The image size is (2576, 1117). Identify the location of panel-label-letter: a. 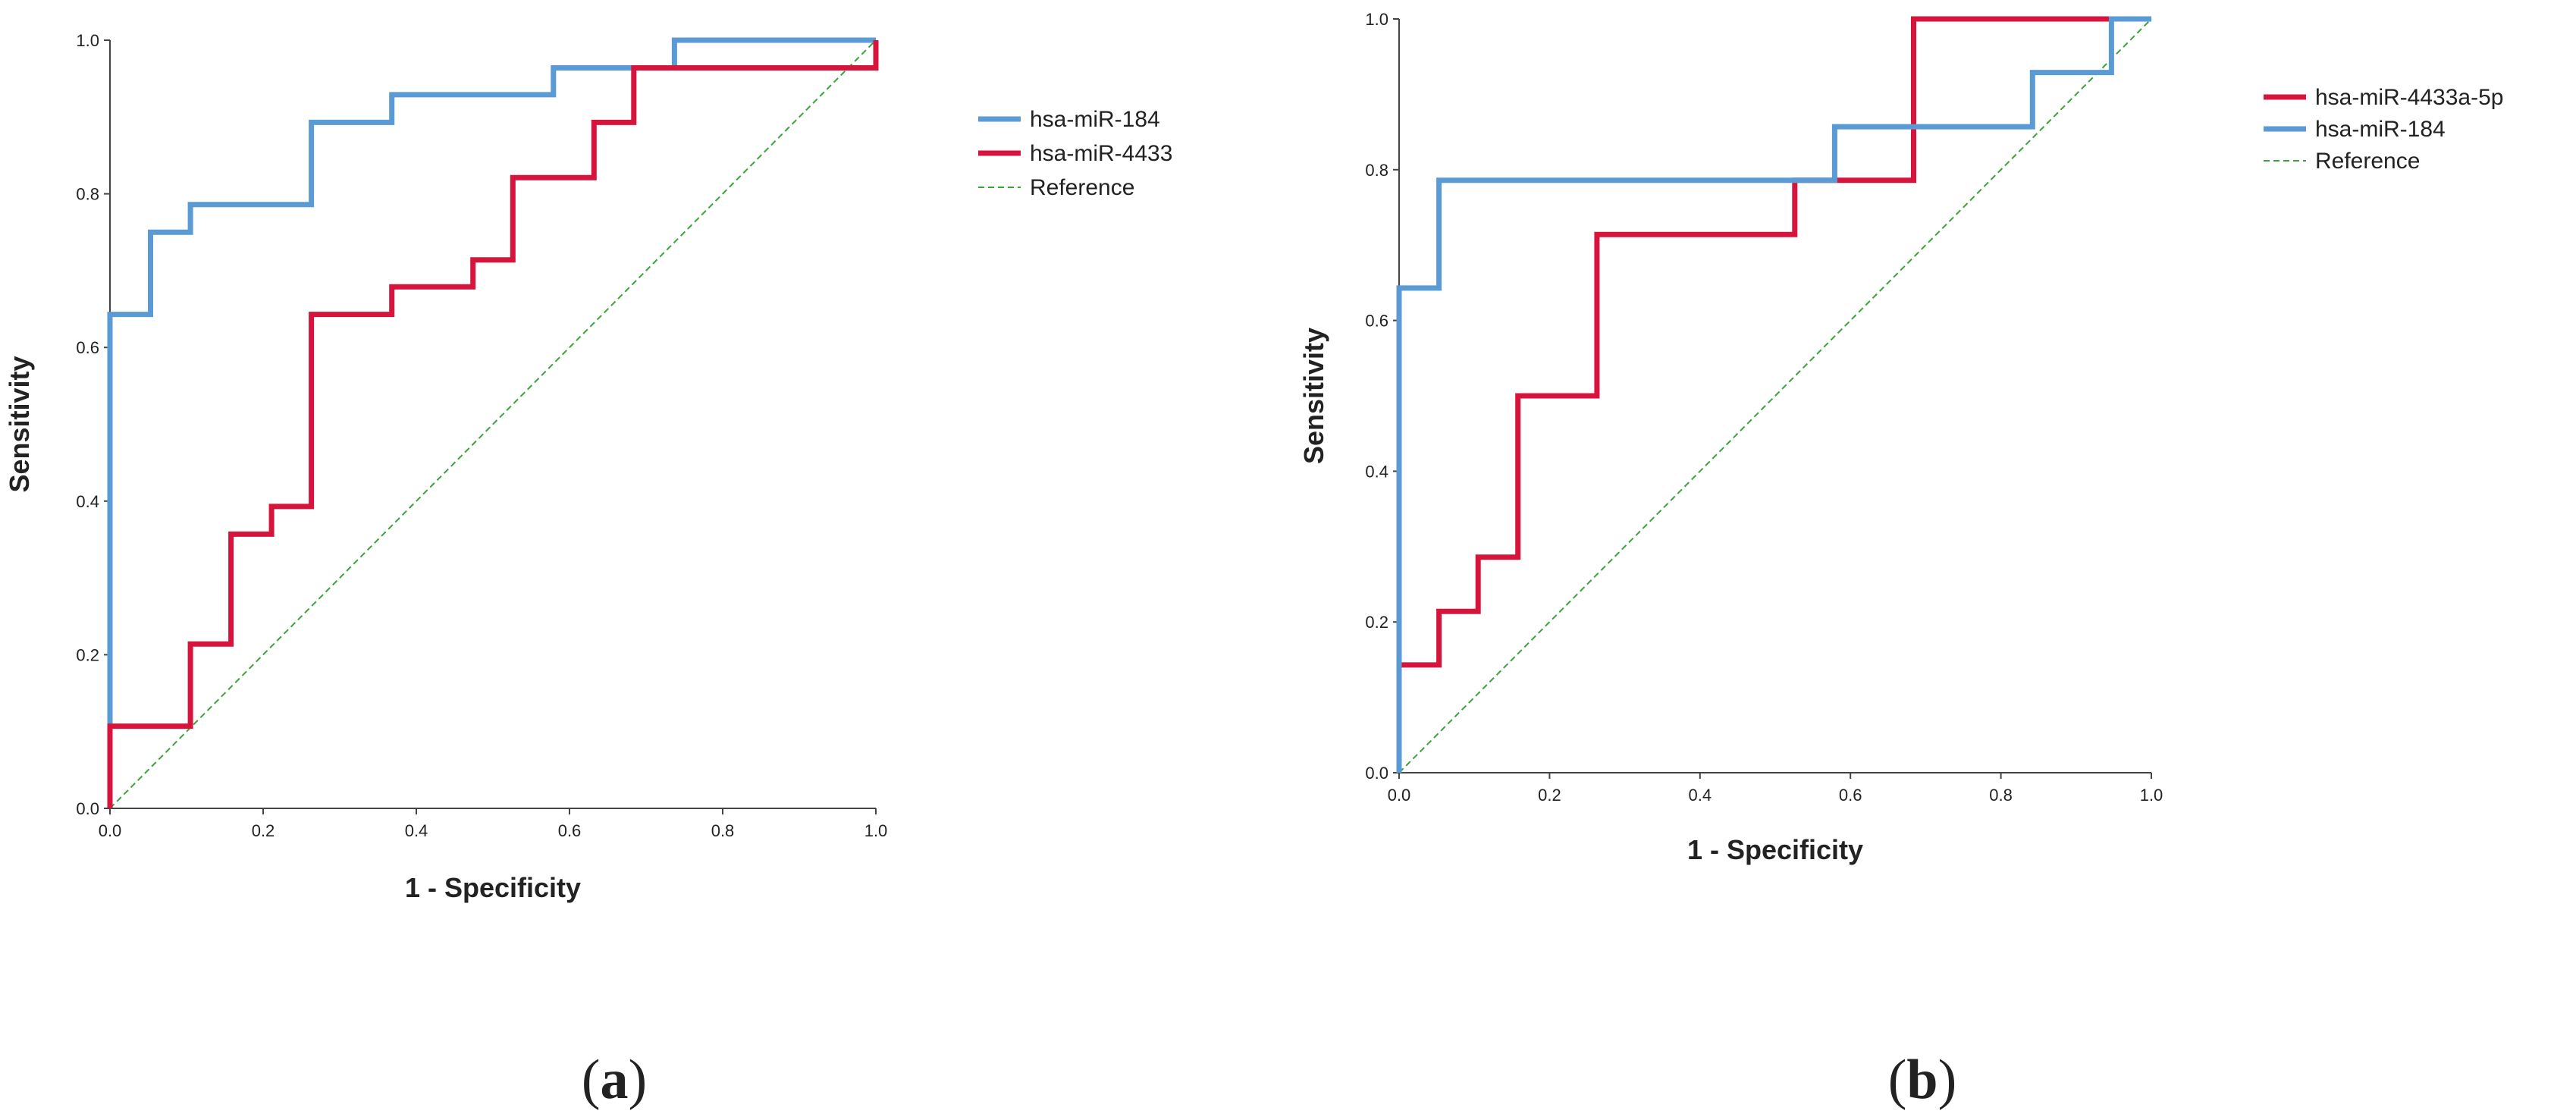
(615, 1080).